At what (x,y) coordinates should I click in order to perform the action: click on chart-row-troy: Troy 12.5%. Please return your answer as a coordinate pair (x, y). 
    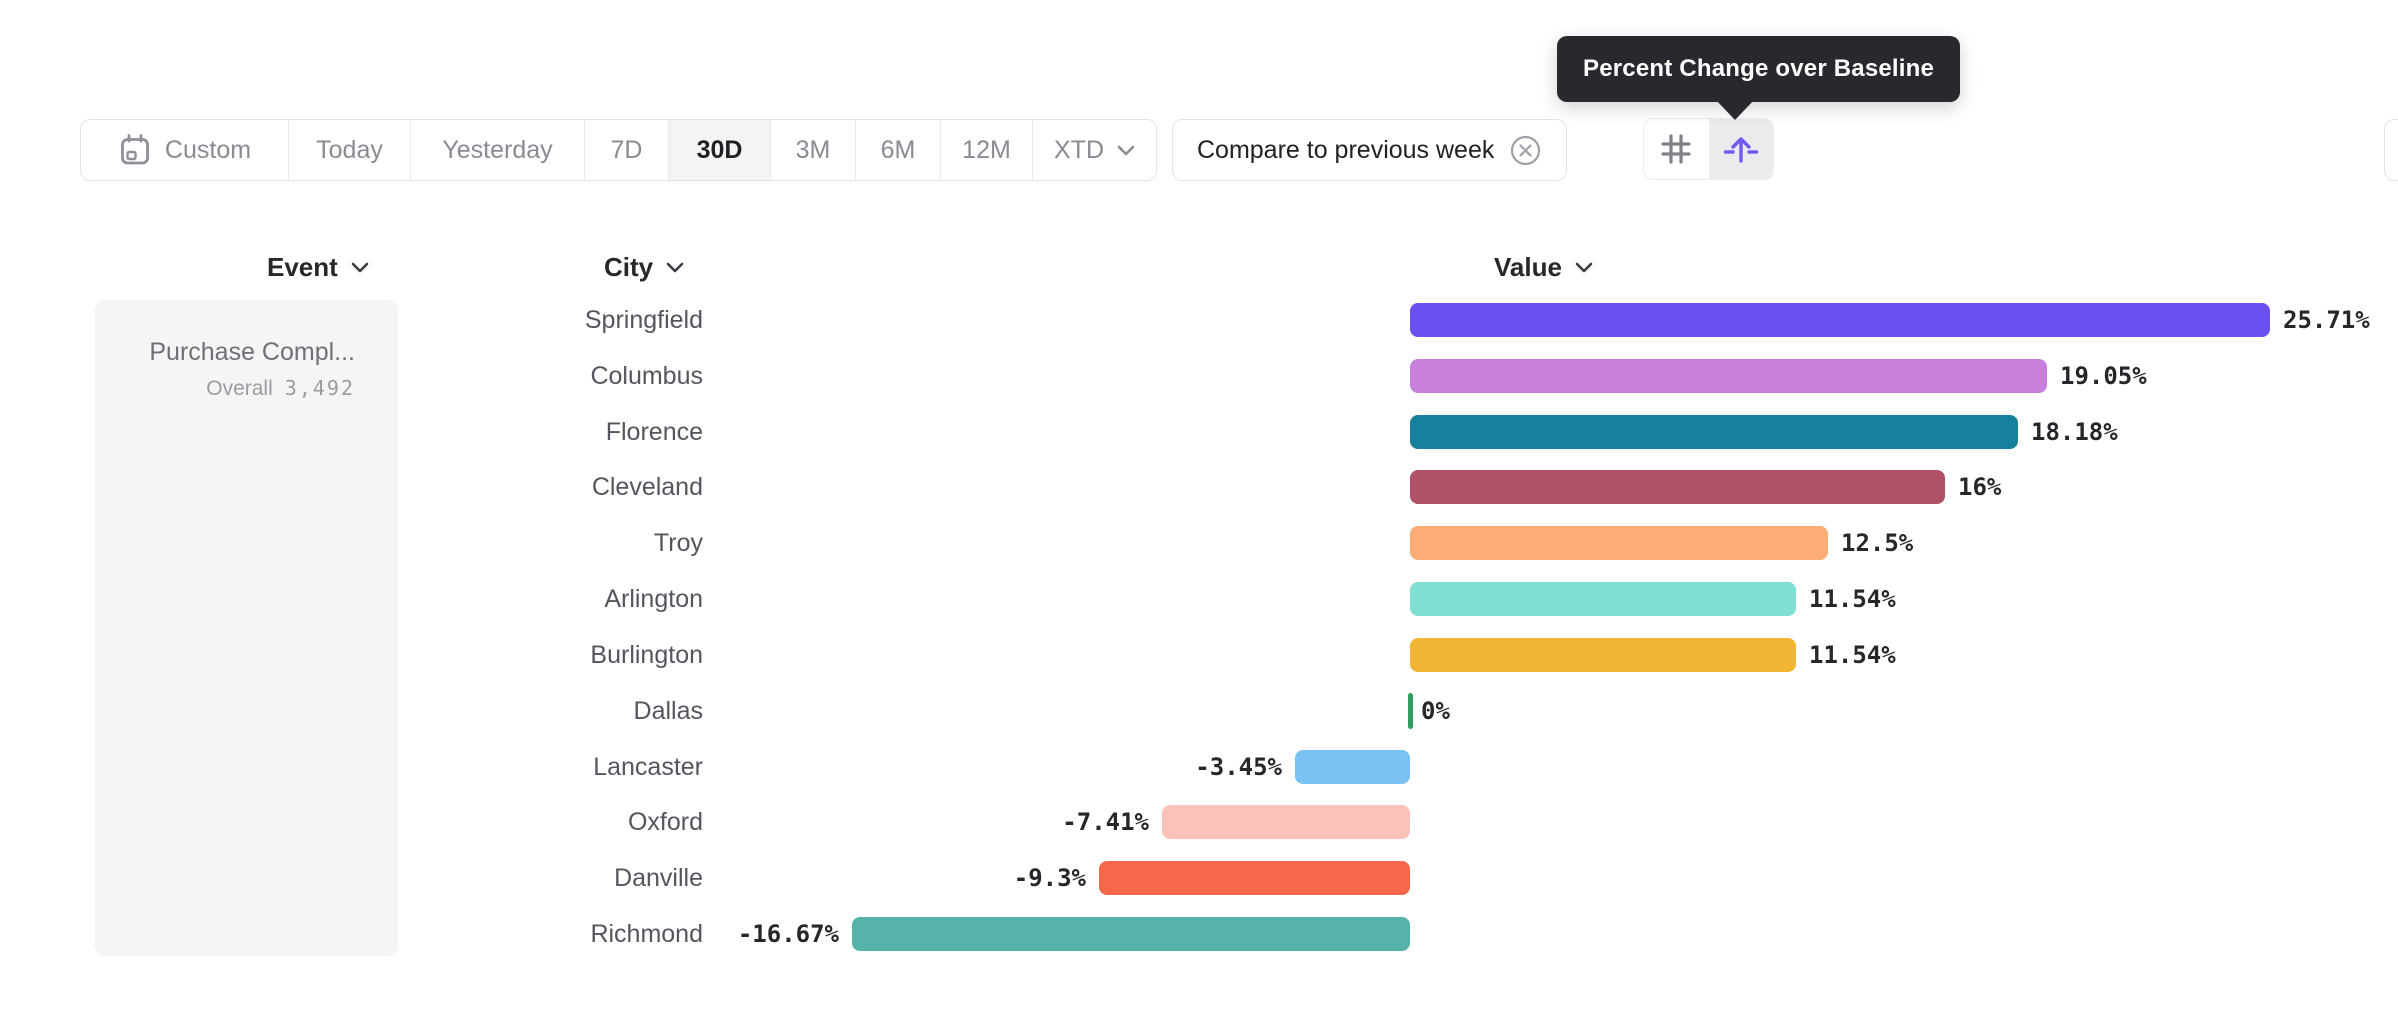
    Looking at the image, I should click on (1199, 543).